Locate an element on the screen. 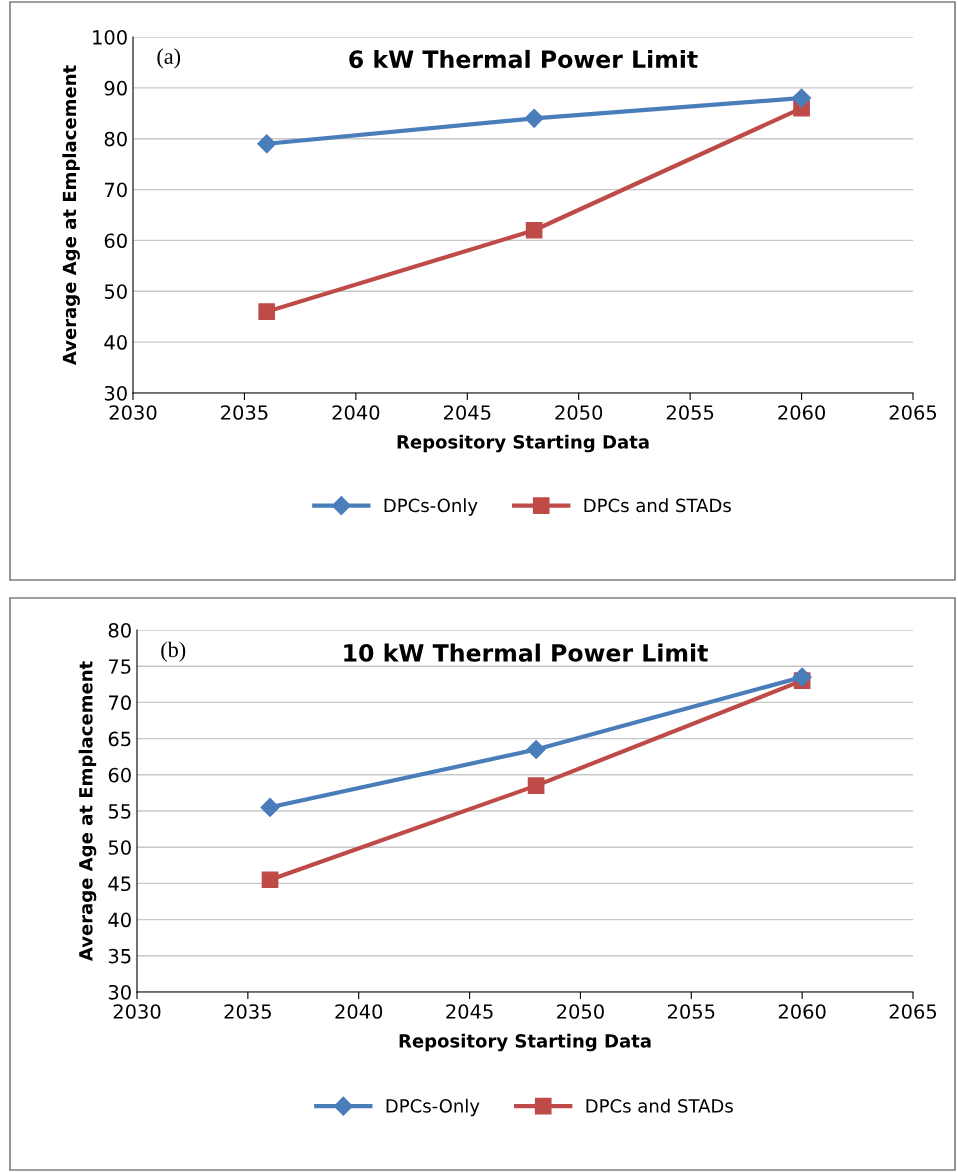 This screenshot has width=958, height=1172. chart-title: 6 kW Thermal Power Limit is located at coordinates (523, 59).